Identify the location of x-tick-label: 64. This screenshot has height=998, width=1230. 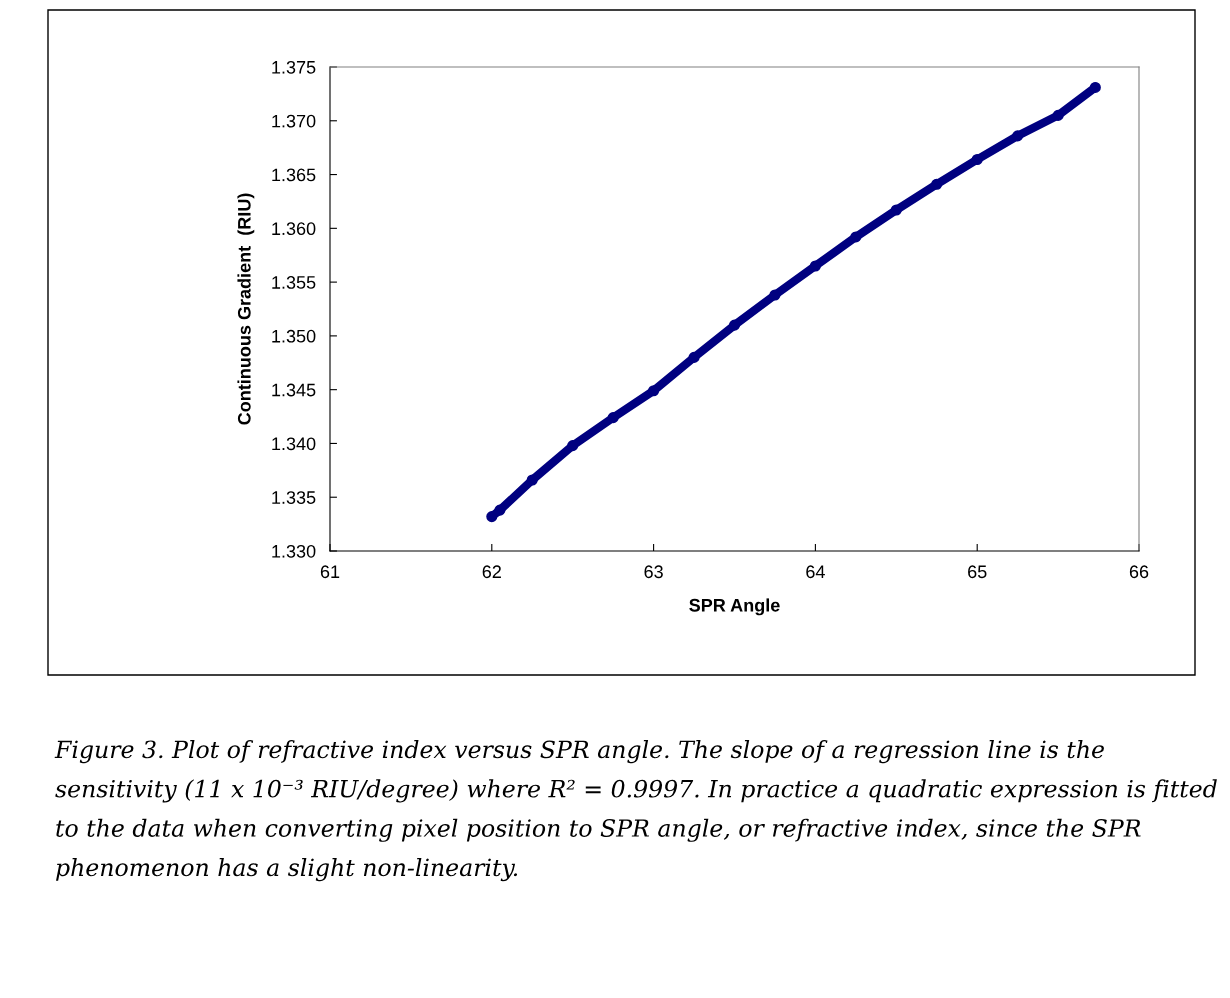
(815, 572).